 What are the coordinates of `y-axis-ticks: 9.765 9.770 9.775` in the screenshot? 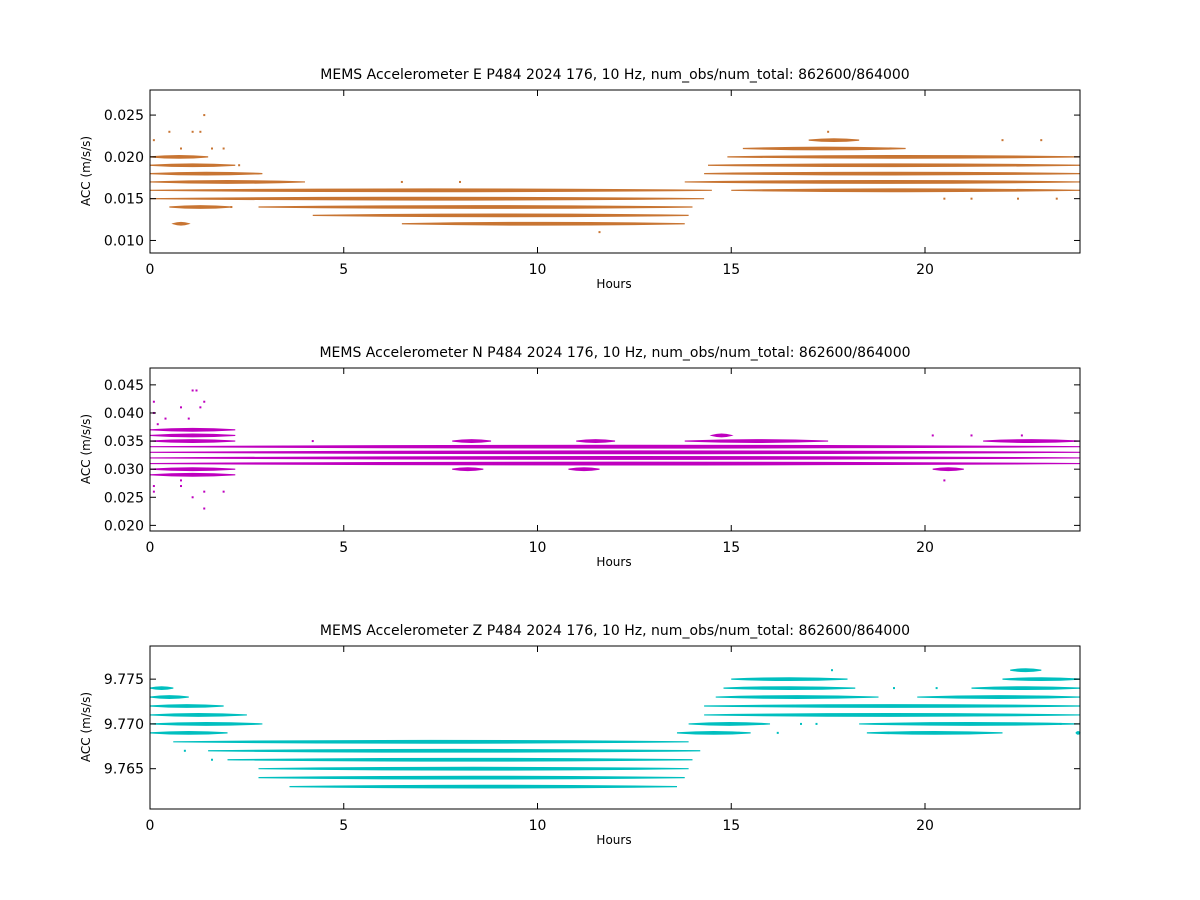 It's located at (592, 725).